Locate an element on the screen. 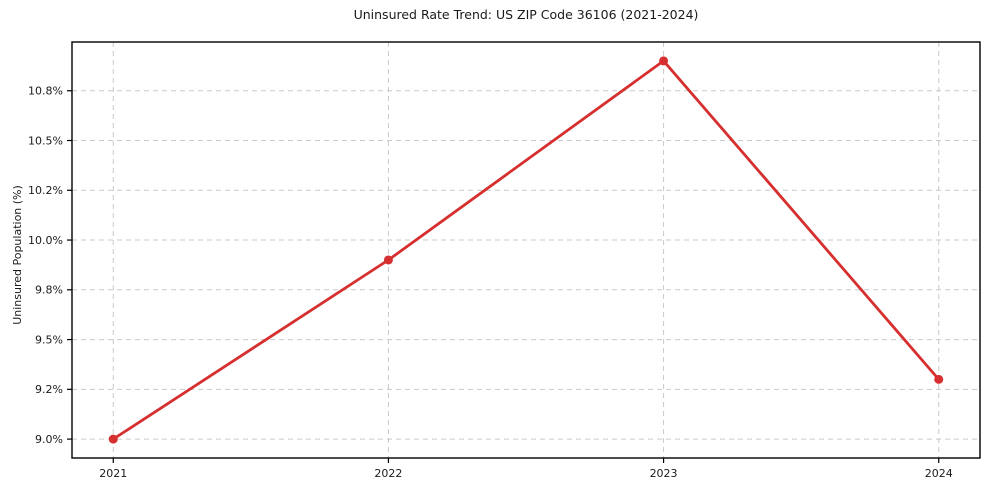  y-tick-label: 9.5% is located at coordinates (49, 339).